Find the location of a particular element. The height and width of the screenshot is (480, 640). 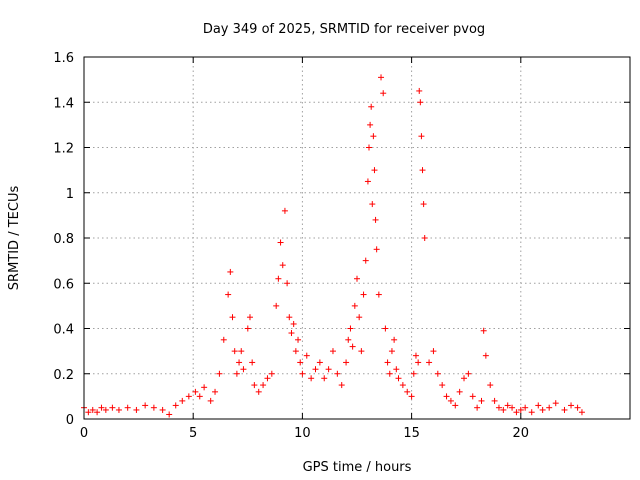

y-tick-label: 0.8 is located at coordinates (63, 239).